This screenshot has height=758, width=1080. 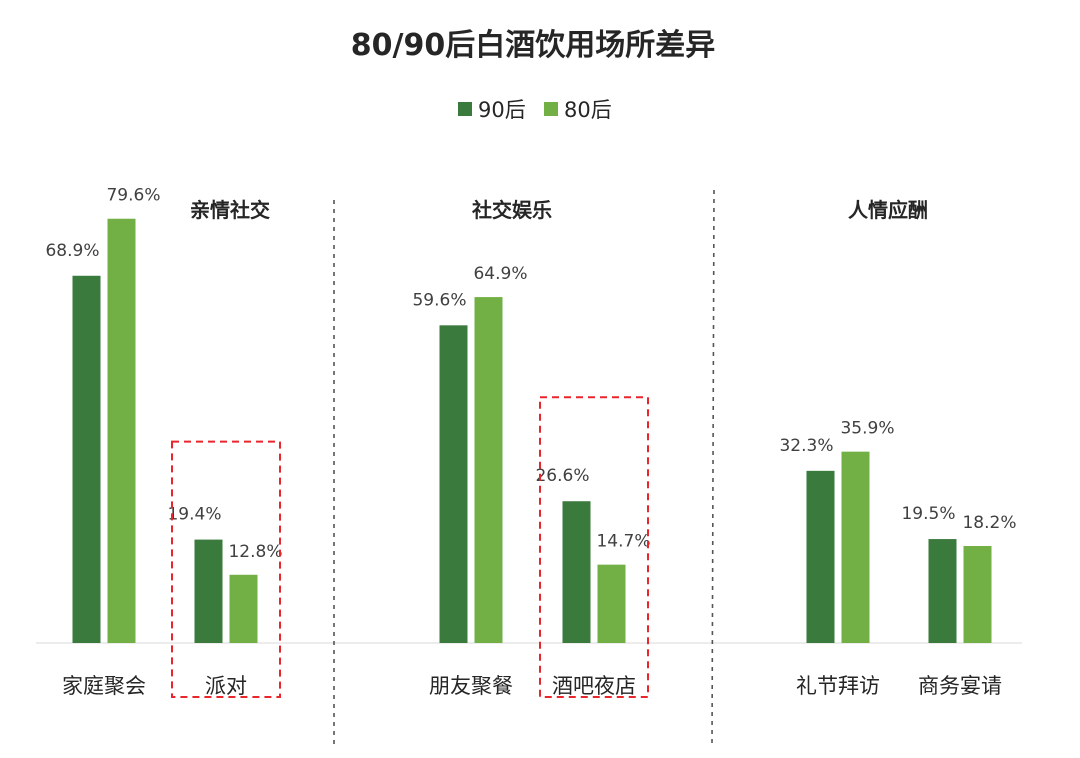 I want to click on value-label-90: 68.9%, so click(x=72, y=251).